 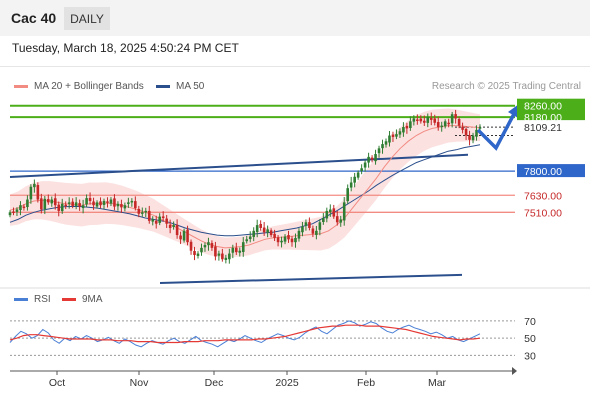 I want to click on rsi-swatch, so click(x=21, y=299).